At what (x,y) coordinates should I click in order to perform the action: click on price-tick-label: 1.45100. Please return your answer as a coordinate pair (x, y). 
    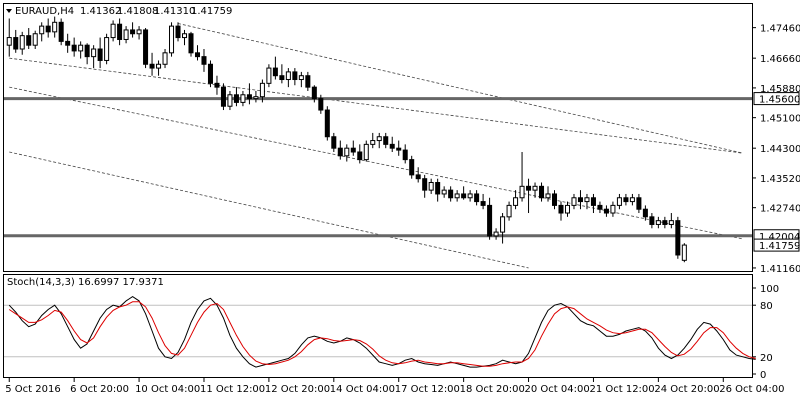
    Looking at the image, I should click on (780, 119).